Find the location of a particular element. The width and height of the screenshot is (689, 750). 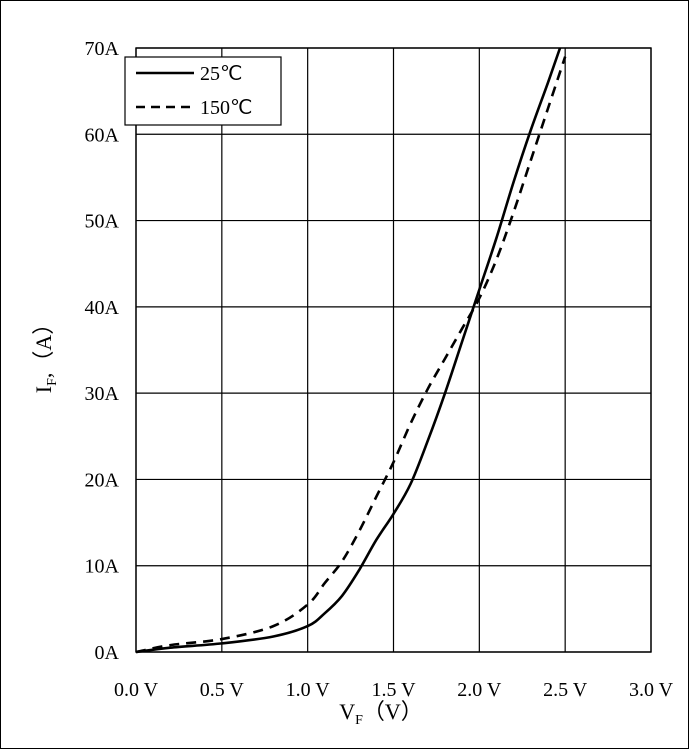

legend: 25℃ 150℃ is located at coordinates (203, 91).